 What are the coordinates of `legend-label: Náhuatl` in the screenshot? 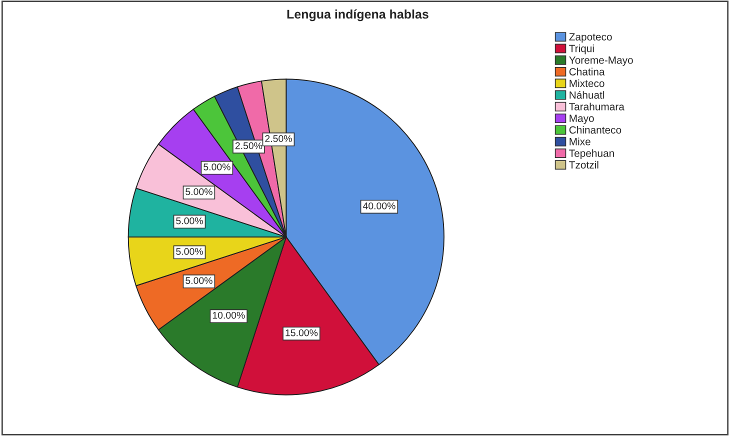 It's located at (587, 94).